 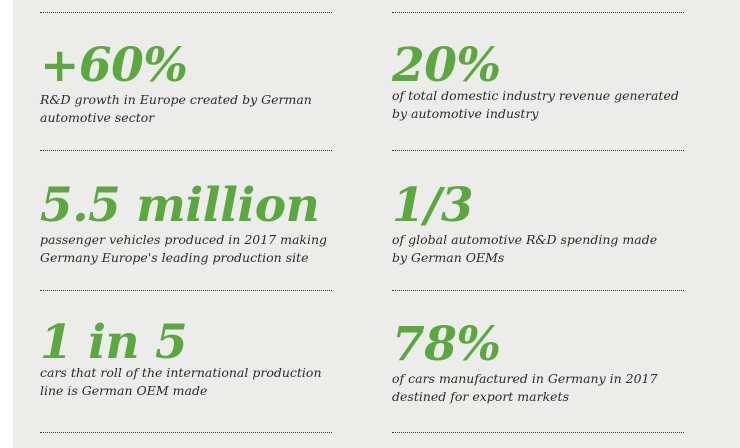 What do you see at coordinates (176, 99) in the screenshot?
I see `stat-description-line: R&D growth in Europe created by German` at bounding box center [176, 99].